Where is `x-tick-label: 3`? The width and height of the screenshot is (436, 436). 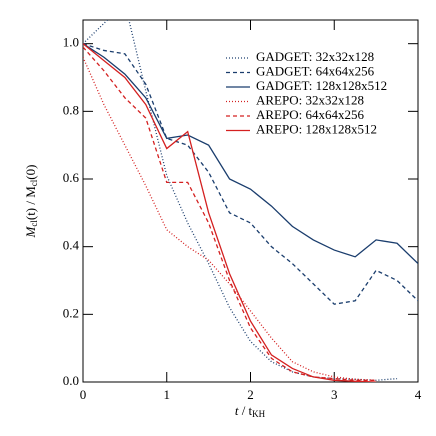
x-tick-label: 3 is located at coordinates (334, 394).